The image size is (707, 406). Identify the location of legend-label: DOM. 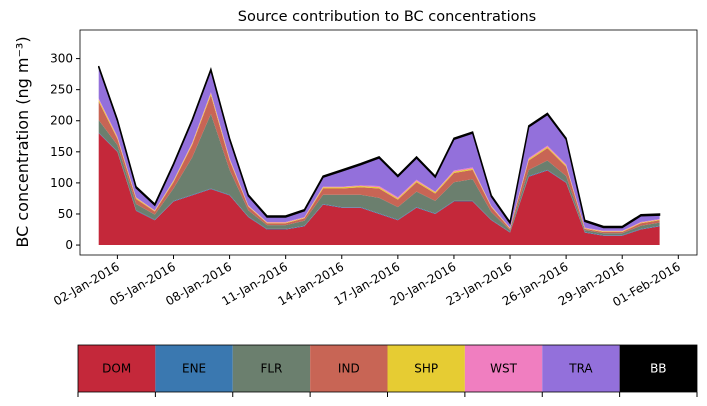
(116, 369).